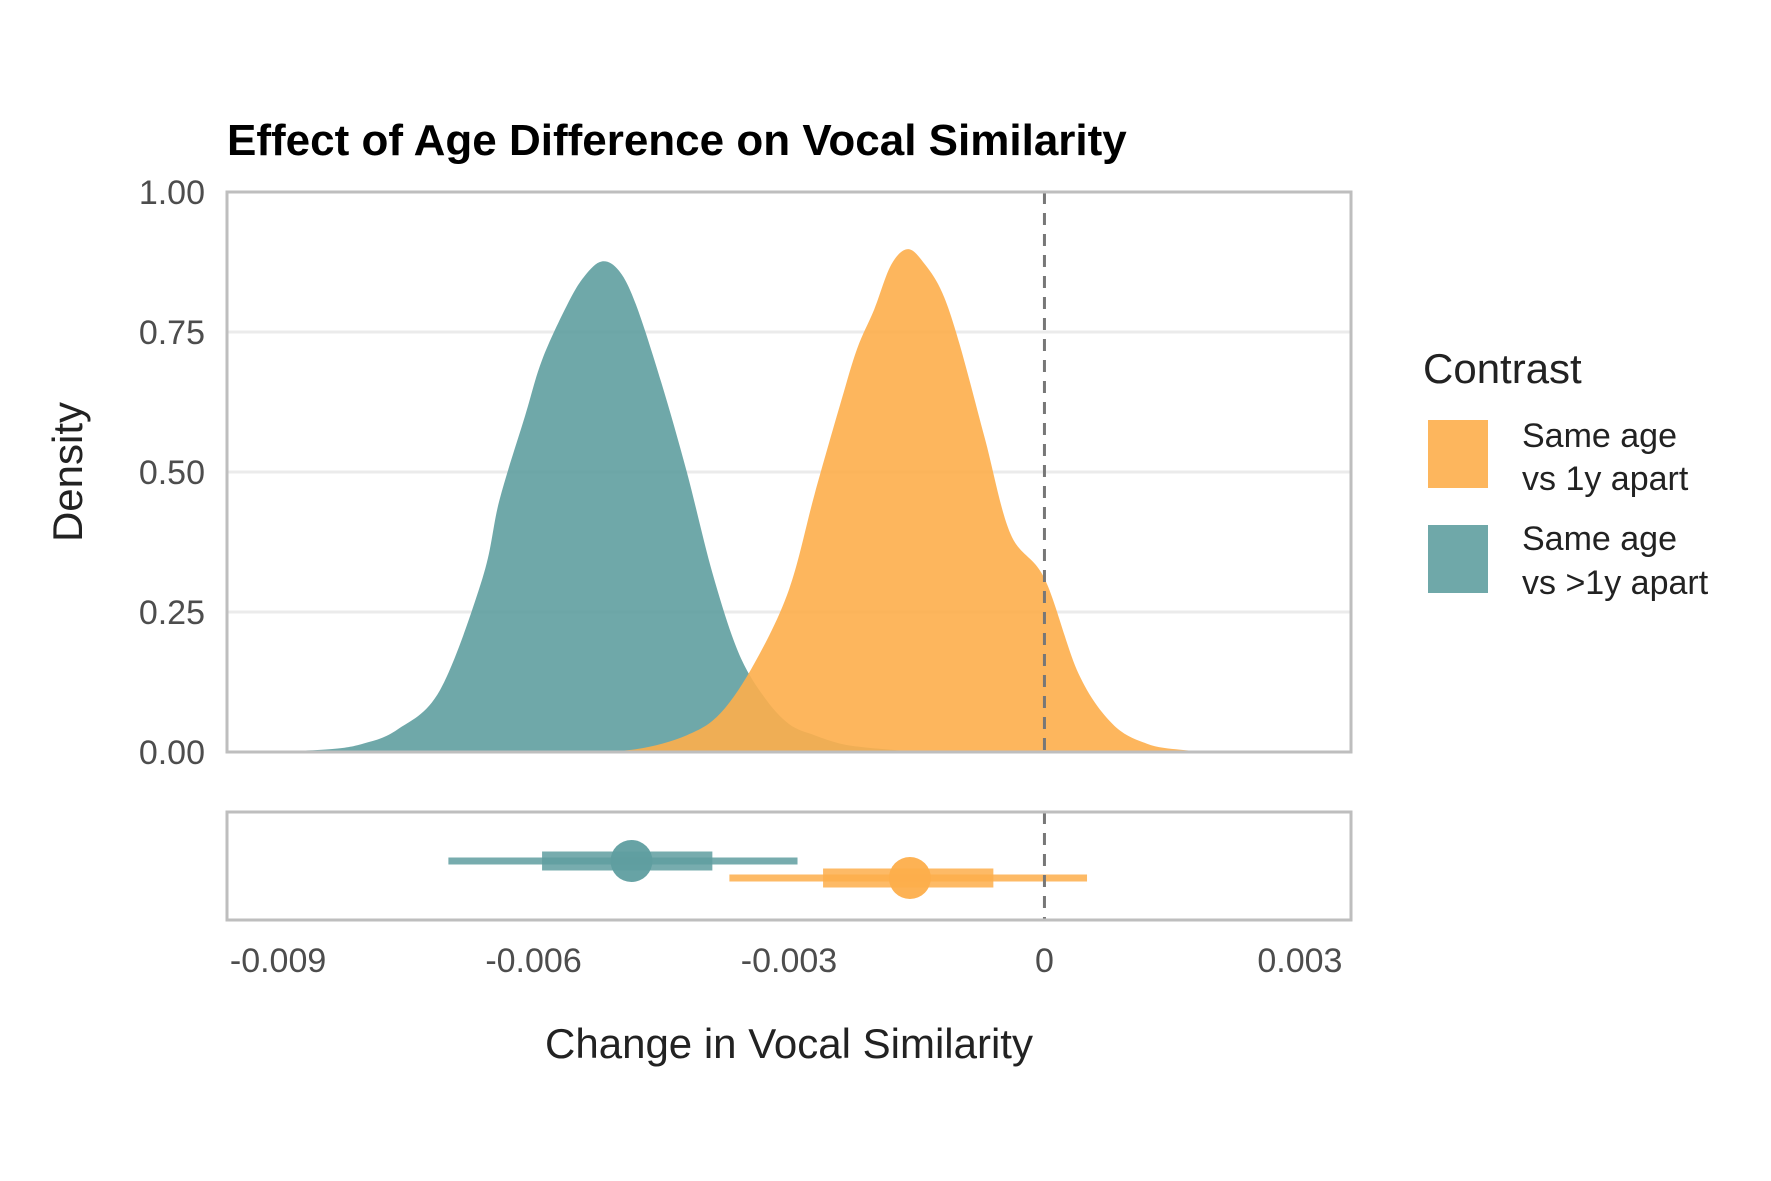 The image size is (1771, 1181). I want to click on y-axis-title: Density, so click(67, 472).